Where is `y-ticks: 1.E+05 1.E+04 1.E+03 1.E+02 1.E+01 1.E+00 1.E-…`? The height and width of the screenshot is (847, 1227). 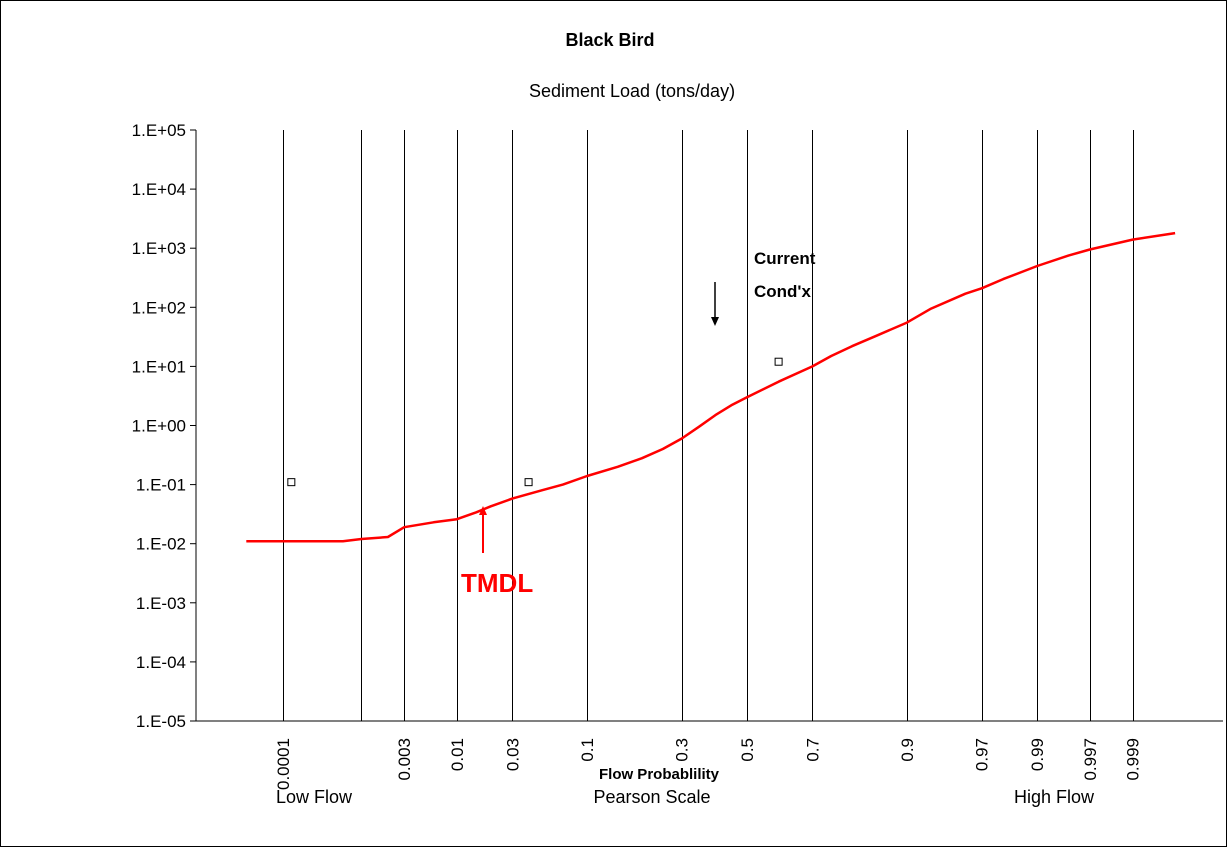
y-ticks: 1.E+05 1.E+04 1.E+03 1.E+02 1.E+01 1.E+00 1.E-… is located at coordinates (164, 426).